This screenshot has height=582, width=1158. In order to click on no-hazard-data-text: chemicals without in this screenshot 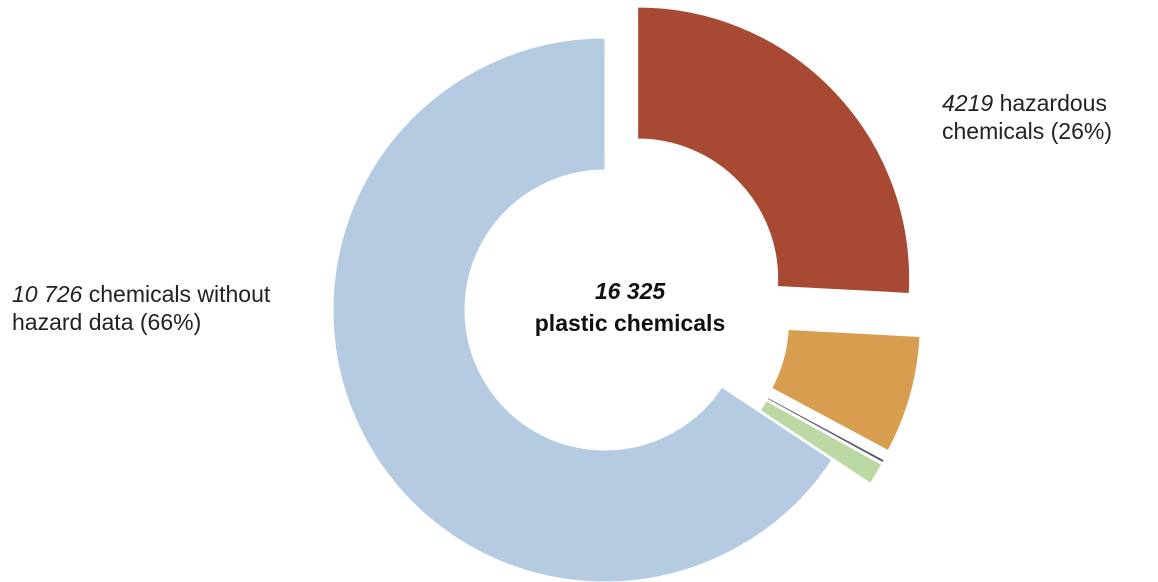, I will do `click(179, 294)`.